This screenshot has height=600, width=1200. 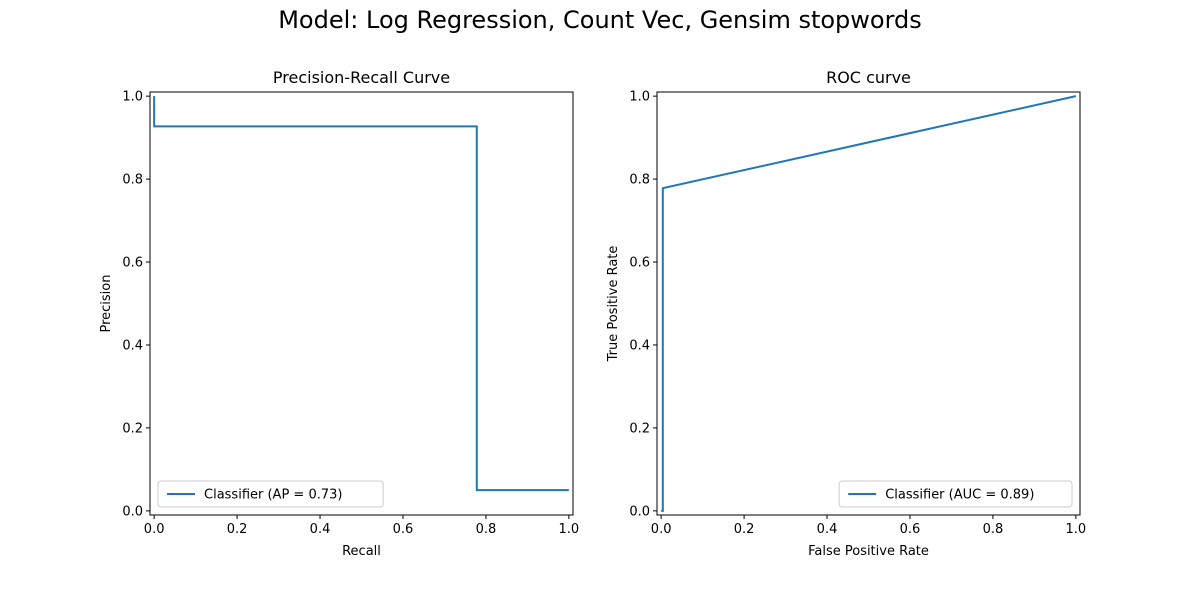 I want to click on chart-1-y-tick-label: 0.6, so click(x=639, y=263).